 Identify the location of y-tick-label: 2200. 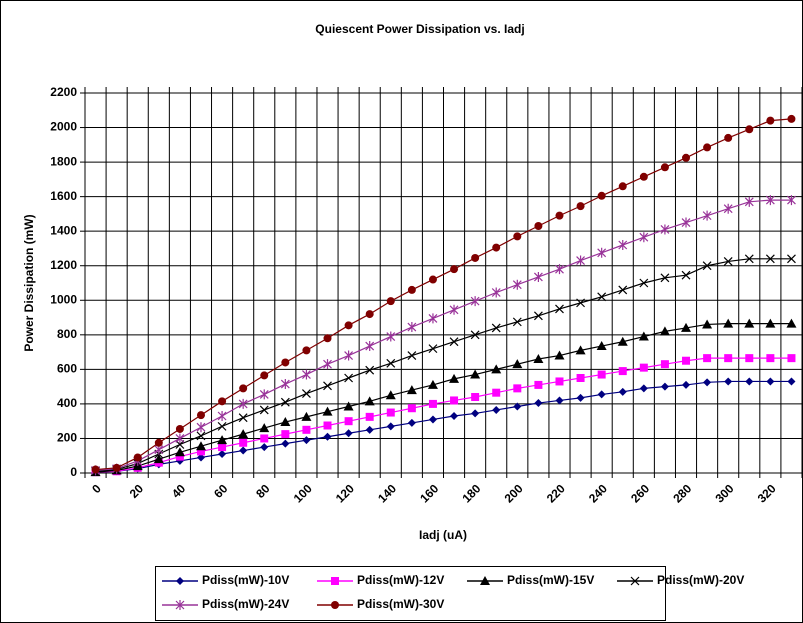
(63, 92).